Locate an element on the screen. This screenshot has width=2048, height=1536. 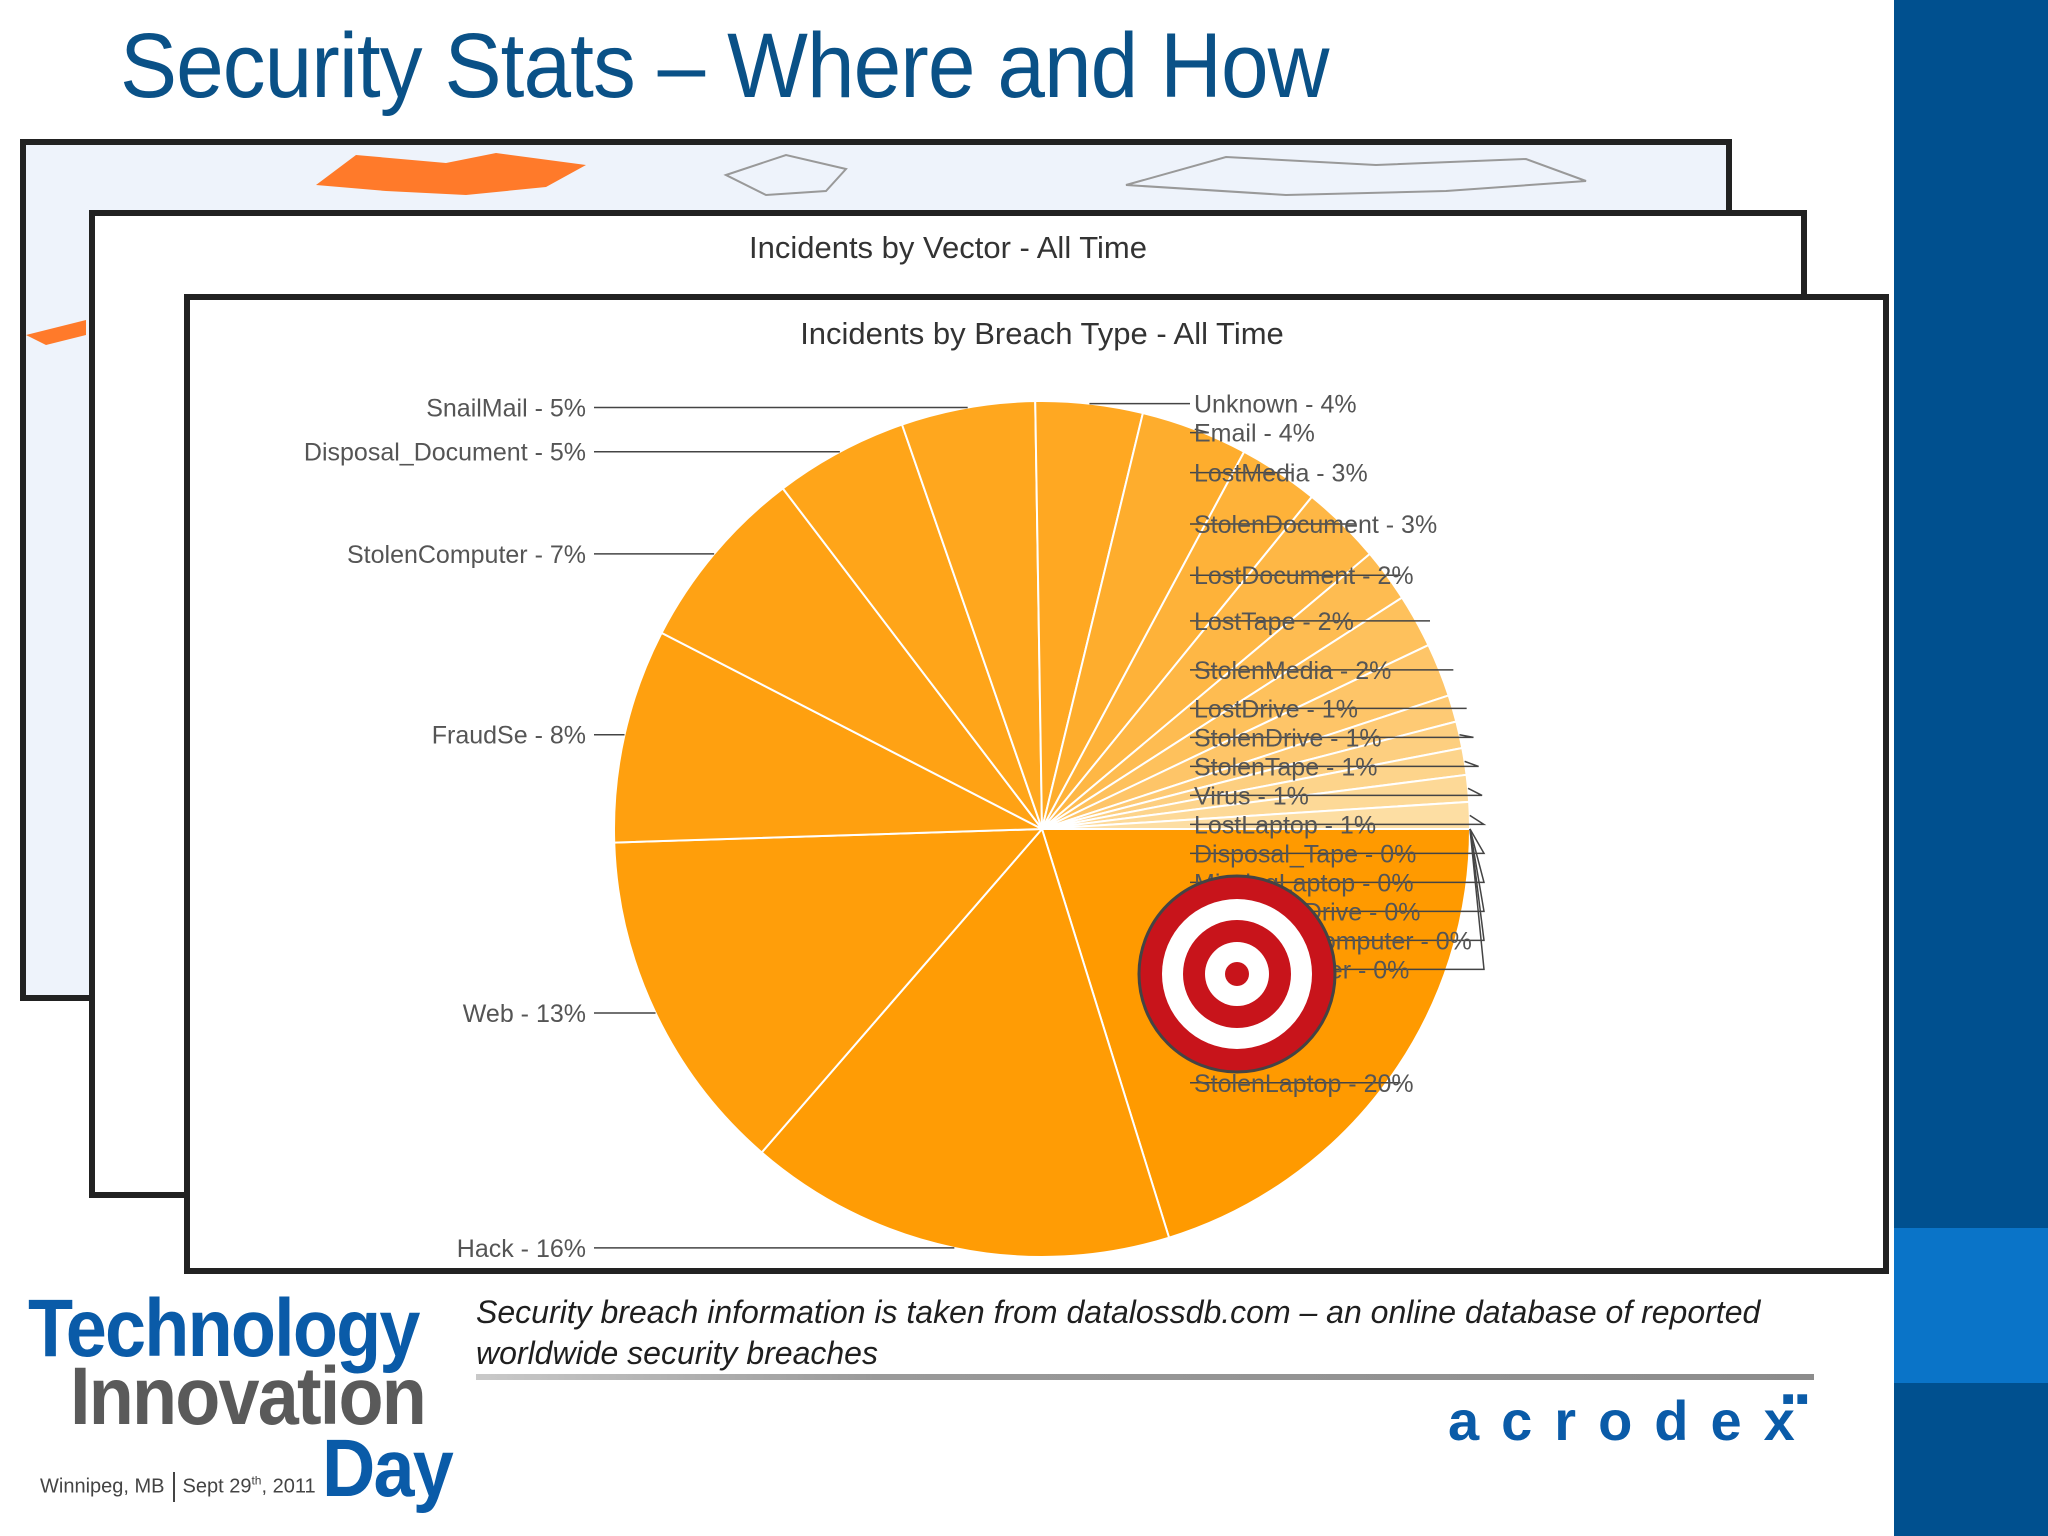
slice-label-stolencomputer: StolenComputer - 7% is located at coordinates (466, 555).